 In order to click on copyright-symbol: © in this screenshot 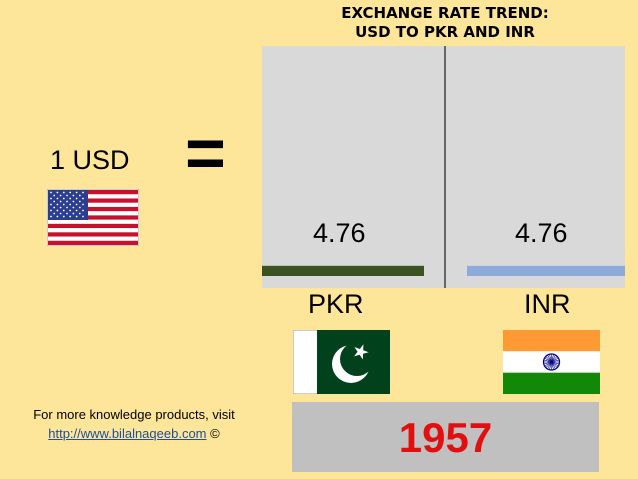, I will do `click(215, 433)`.